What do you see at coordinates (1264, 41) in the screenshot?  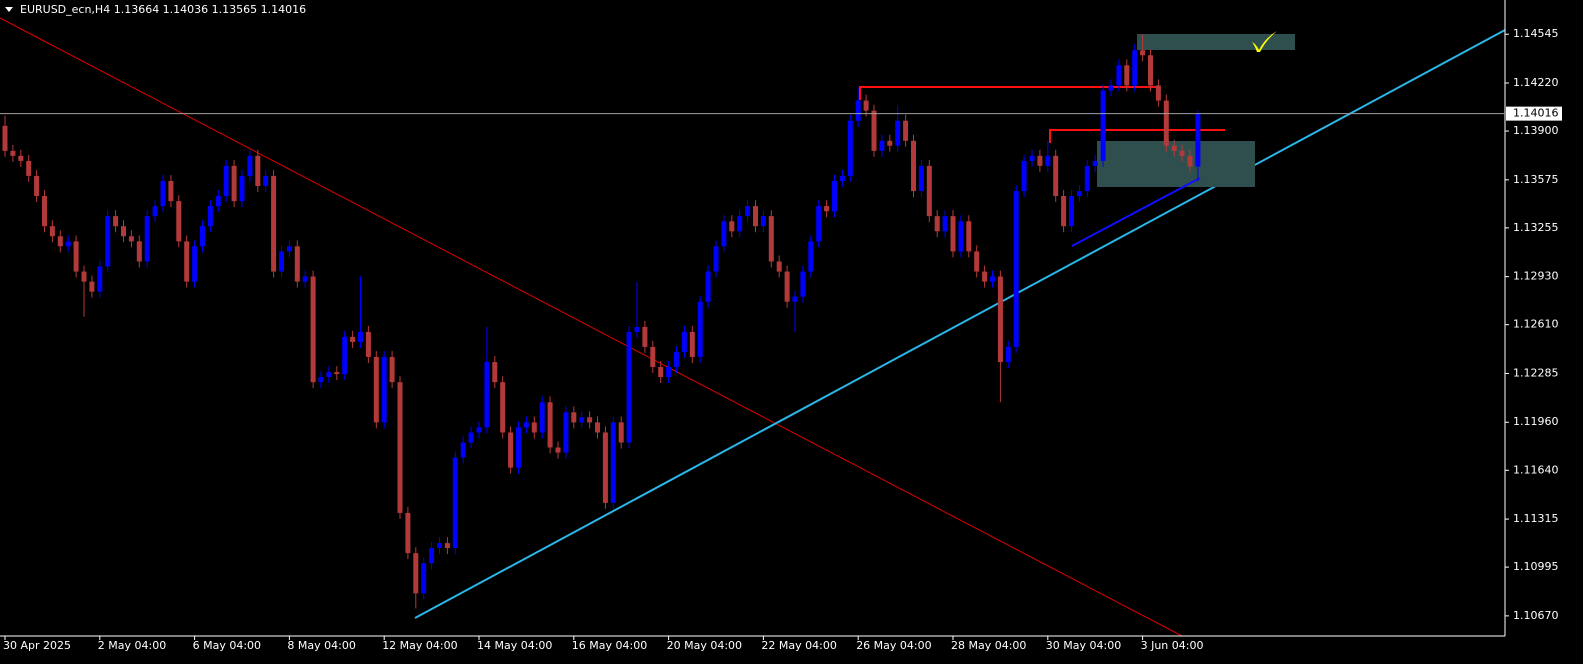 I see `check-mark` at bounding box center [1264, 41].